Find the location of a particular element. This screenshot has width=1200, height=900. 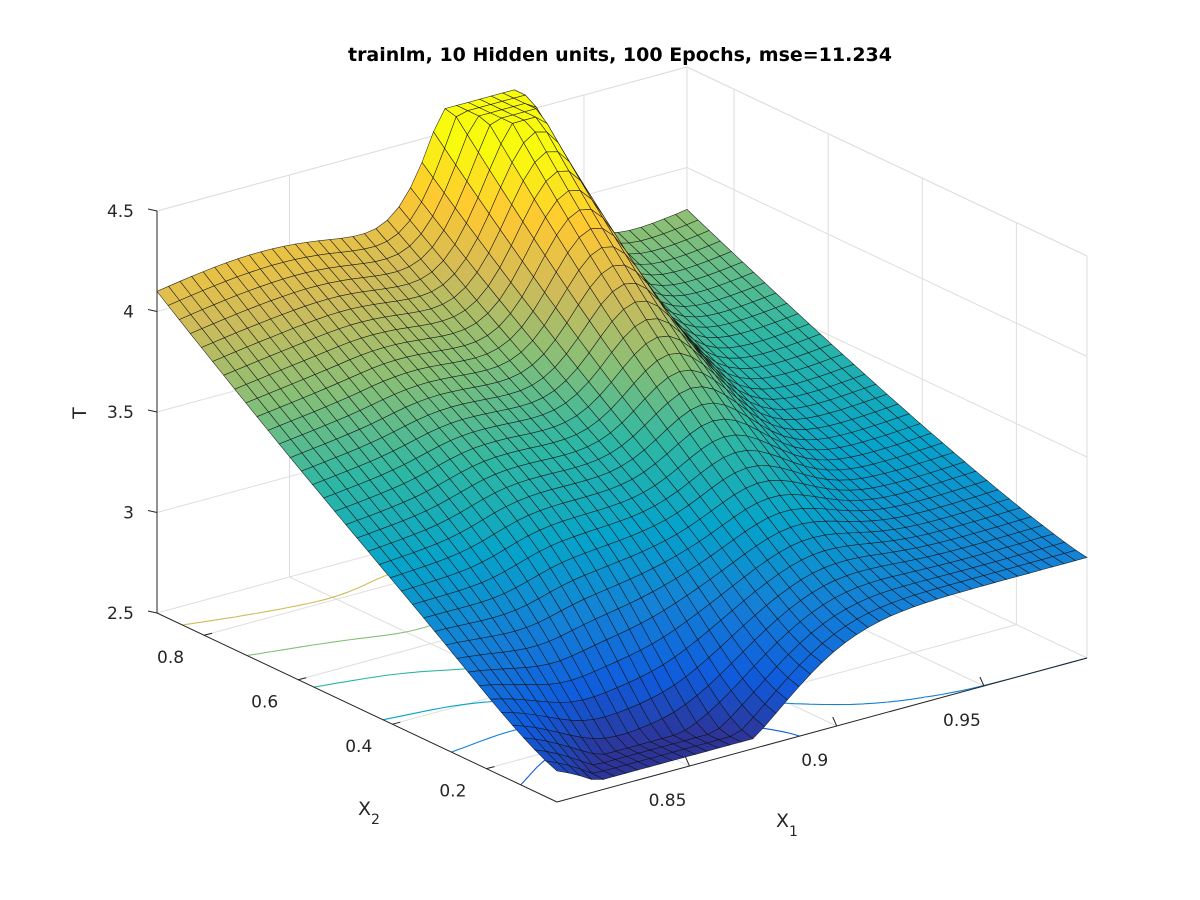

x2-tick-label-1: 0.4 is located at coordinates (358, 747).